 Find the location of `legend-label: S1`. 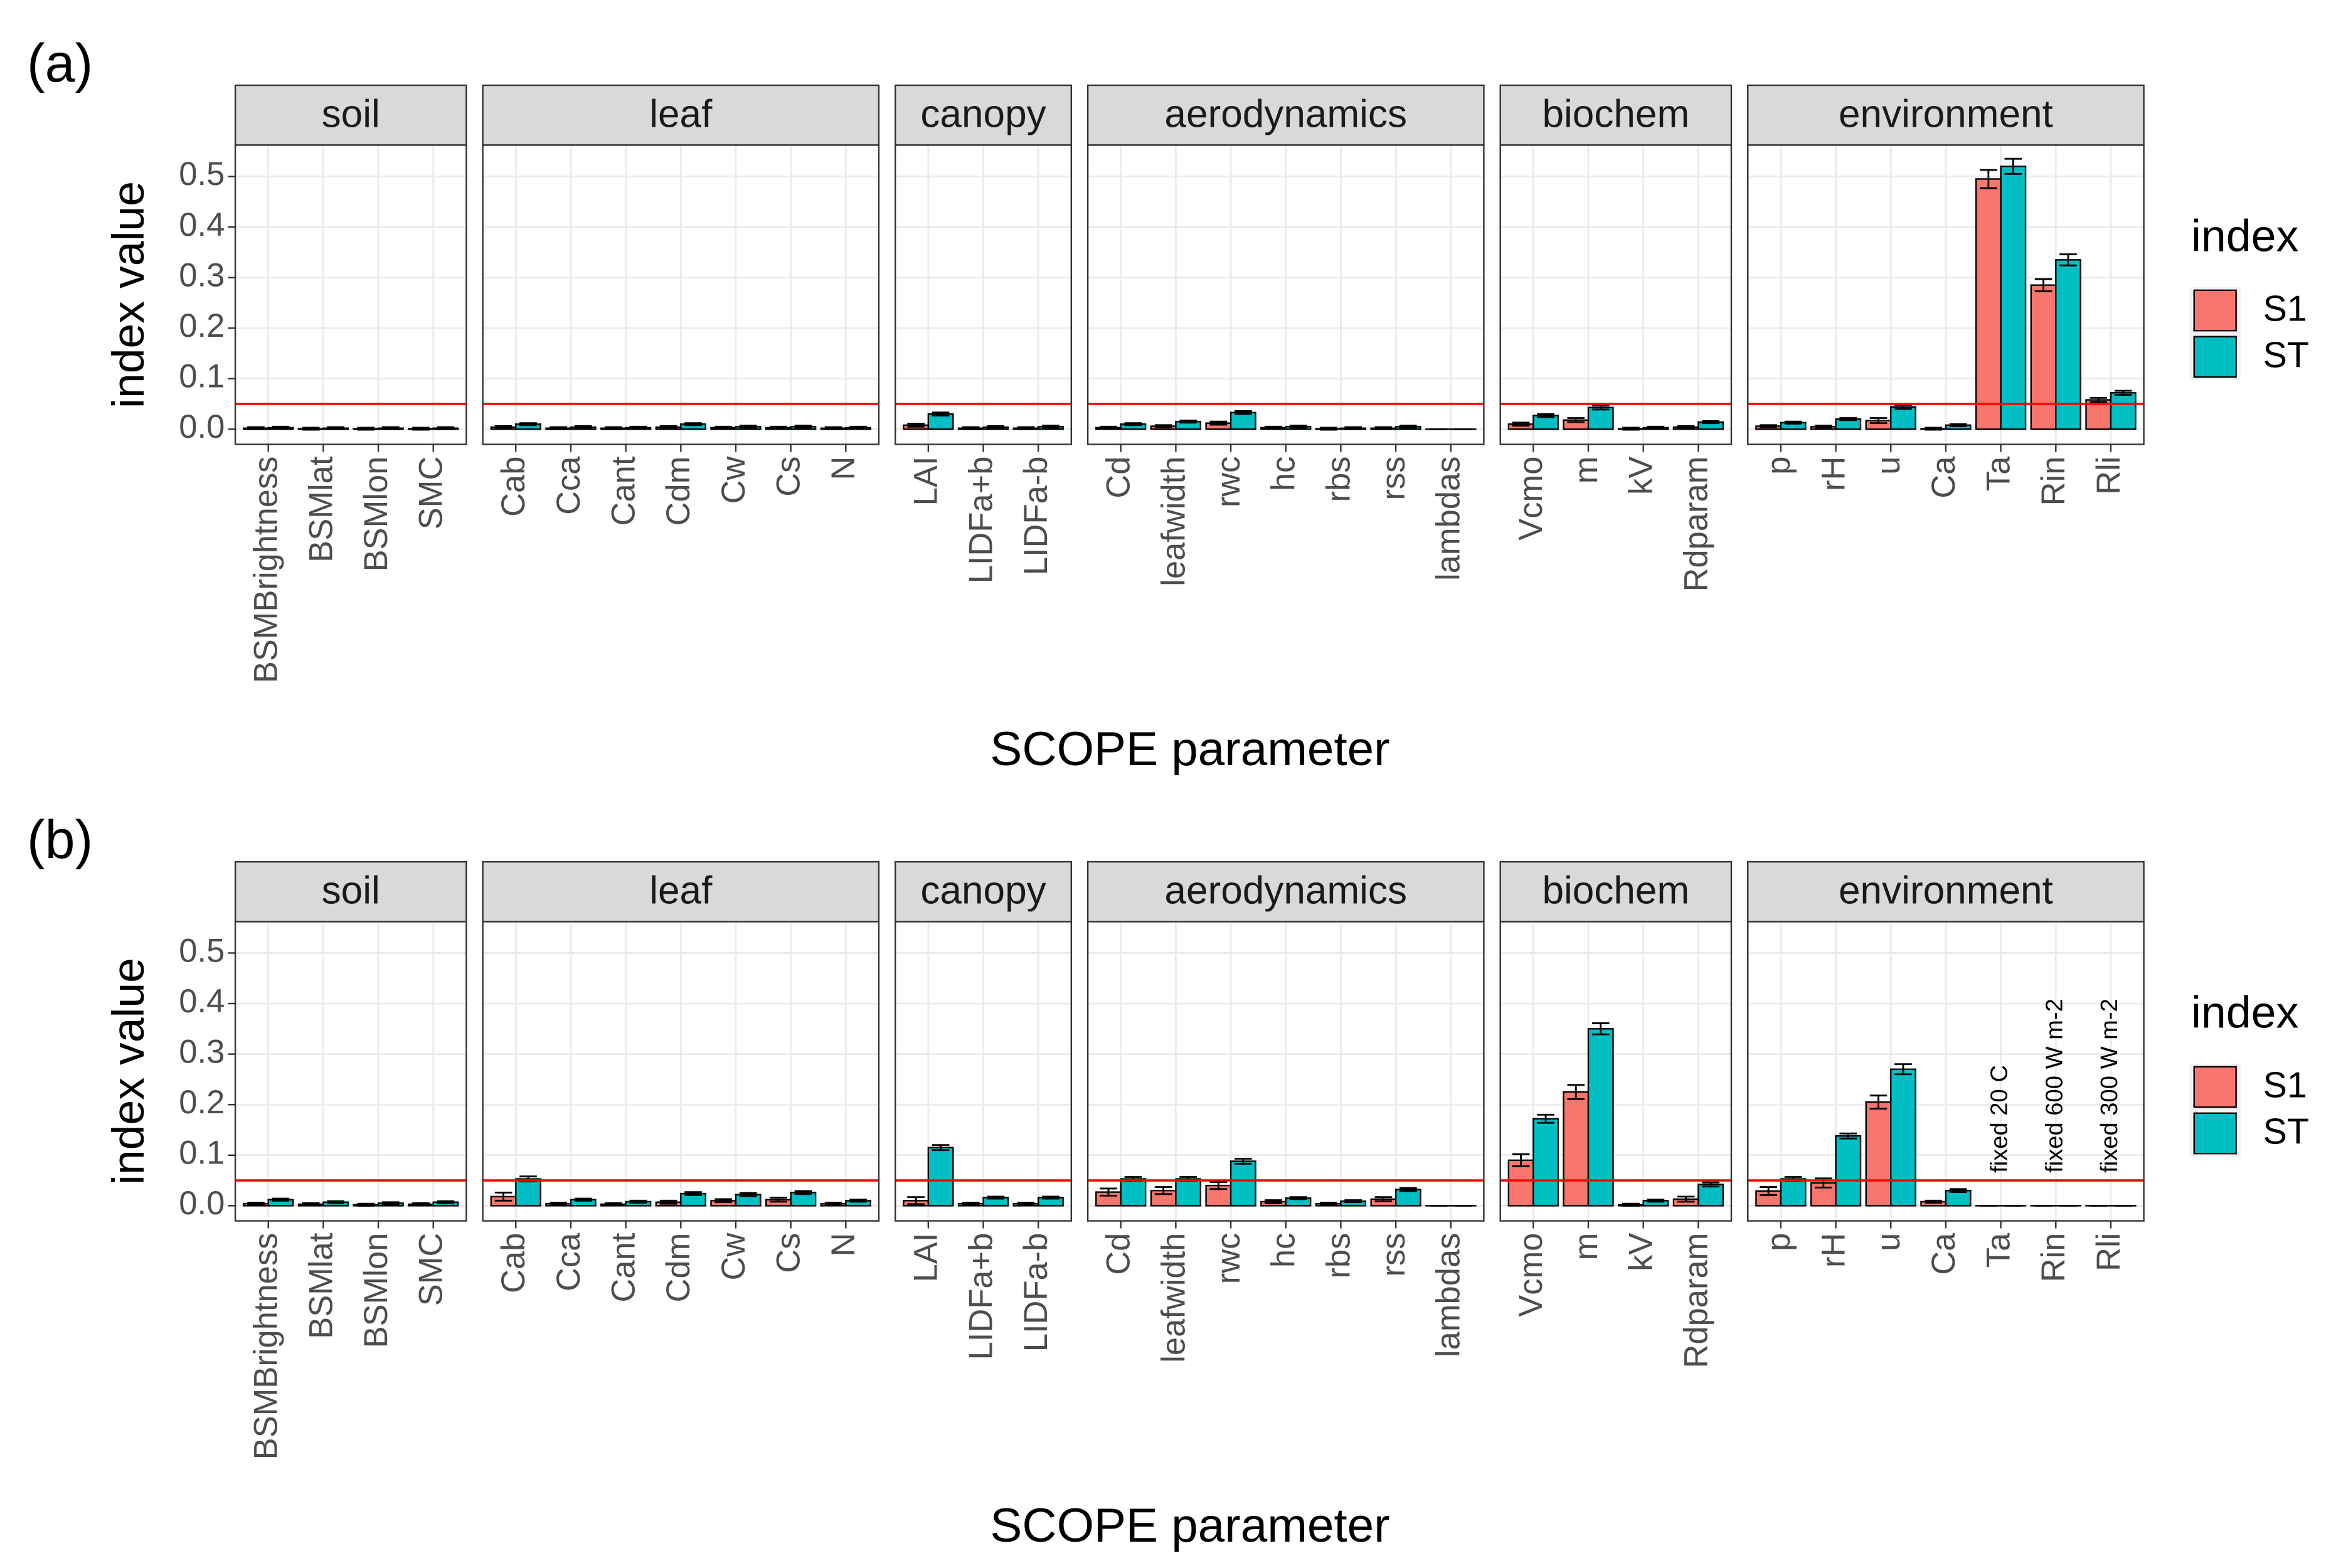

legend-label: S1 is located at coordinates (2285, 309).